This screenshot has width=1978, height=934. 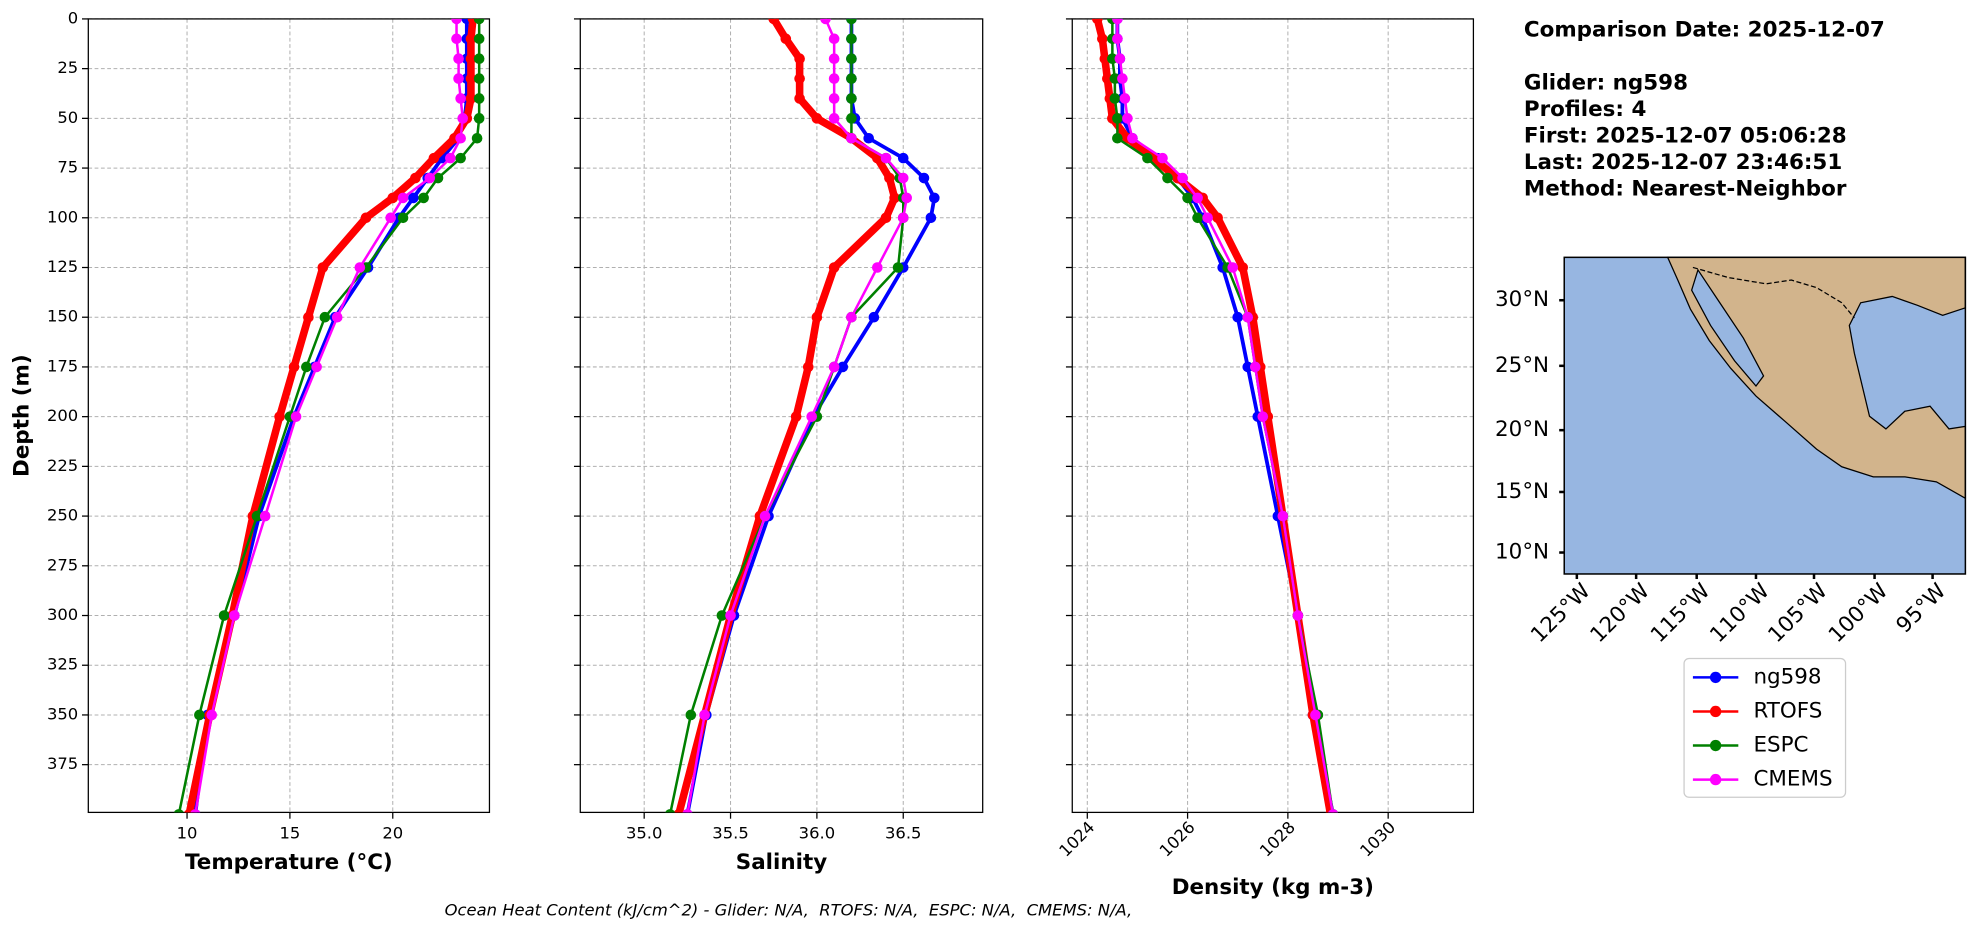 I want to click on y-tick-label: 250, so click(x=62, y=515).